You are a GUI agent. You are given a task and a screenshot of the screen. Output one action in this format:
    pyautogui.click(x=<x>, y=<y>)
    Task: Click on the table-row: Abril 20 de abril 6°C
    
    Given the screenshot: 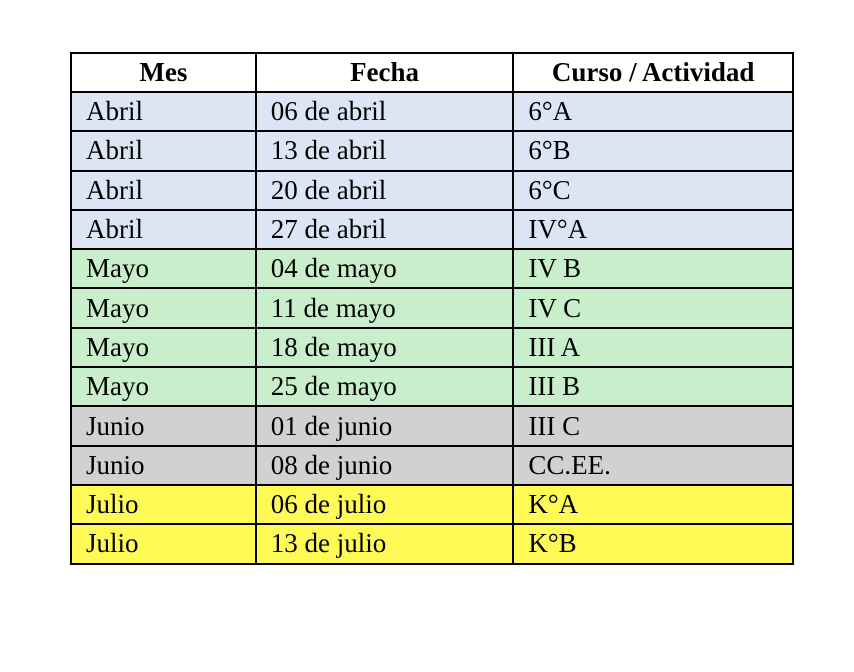 What is the action you would take?
    pyautogui.click(x=432, y=190)
    